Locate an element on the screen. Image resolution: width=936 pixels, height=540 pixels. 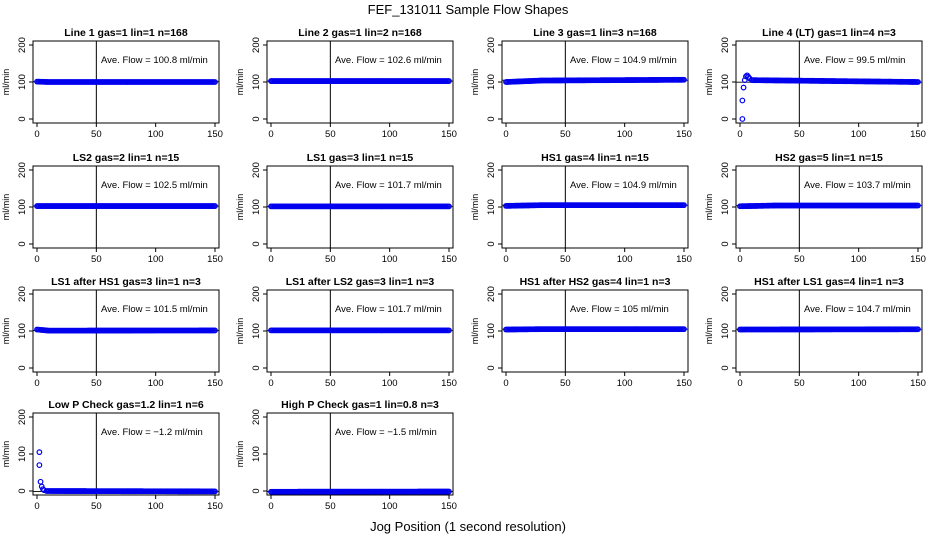
panel-title: Line 4 (LT) gas=1 lin=4 n=3 is located at coordinates (829, 33).